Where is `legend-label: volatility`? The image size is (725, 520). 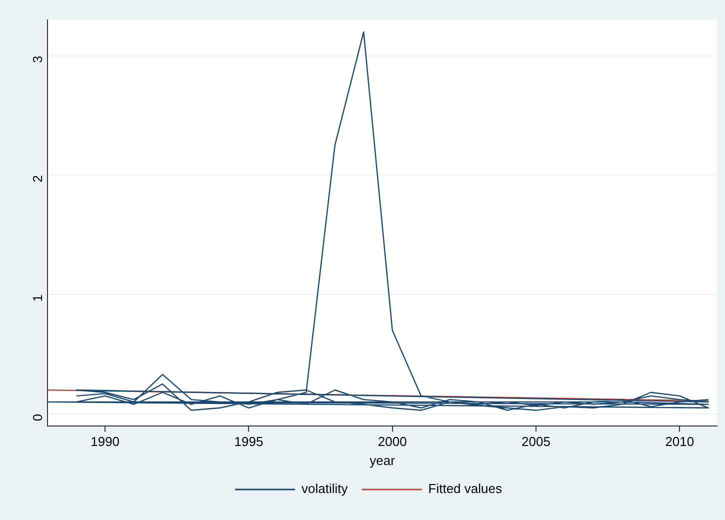 legend-label: volatility is located at coordinates (325, 488).